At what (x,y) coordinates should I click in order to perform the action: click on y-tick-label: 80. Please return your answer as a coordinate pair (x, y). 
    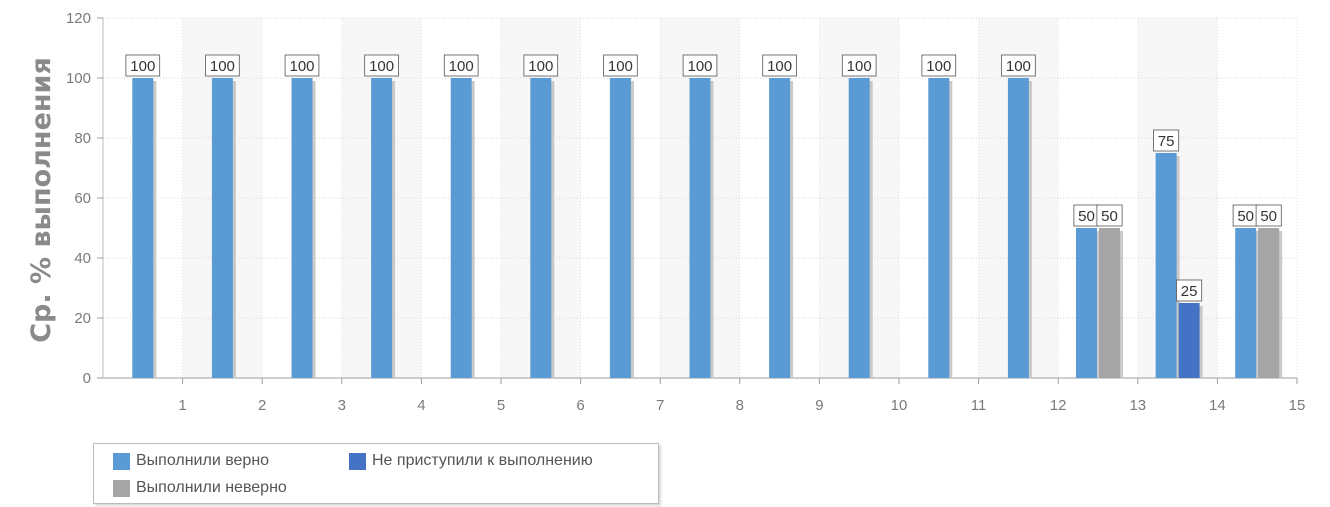
    Looking at the image, I should click on (82, 138).